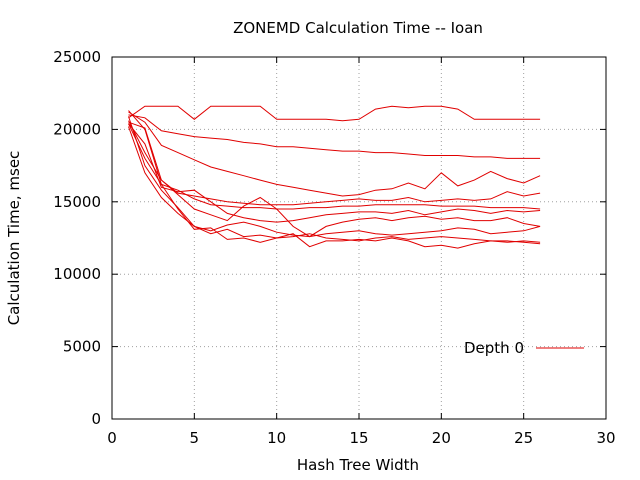  I want to click on x-tick-label: 0, so click(112, 438).